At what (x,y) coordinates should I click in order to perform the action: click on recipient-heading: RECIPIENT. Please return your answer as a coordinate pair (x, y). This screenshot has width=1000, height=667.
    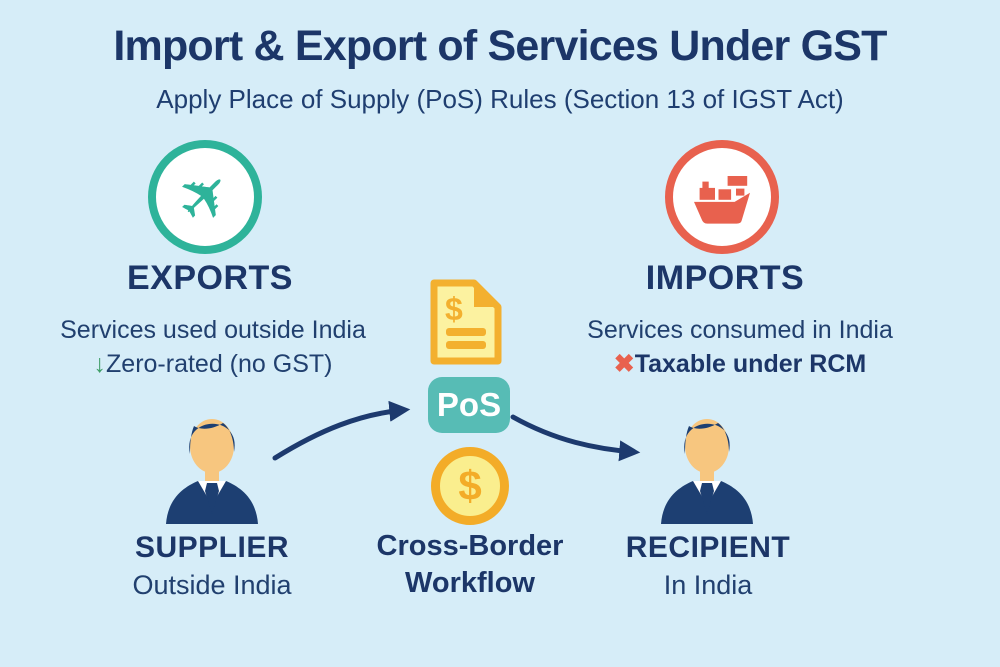
    Looking at the image, I should click on (708, 547).